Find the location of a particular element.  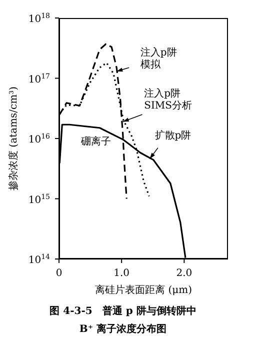

y-tick-label: 10$^{17}$ is located at coordinates (39, 79).